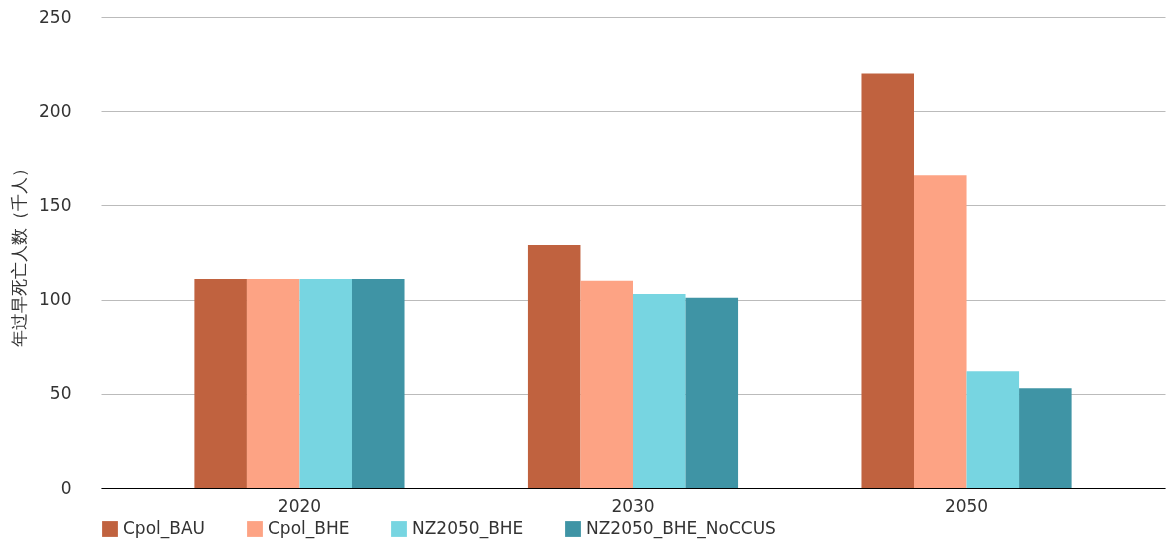 Image resolution: width=1167 pixels, height=545 pixels. I want to click on legend-label: Cpol_BHE, so click(309, 528).